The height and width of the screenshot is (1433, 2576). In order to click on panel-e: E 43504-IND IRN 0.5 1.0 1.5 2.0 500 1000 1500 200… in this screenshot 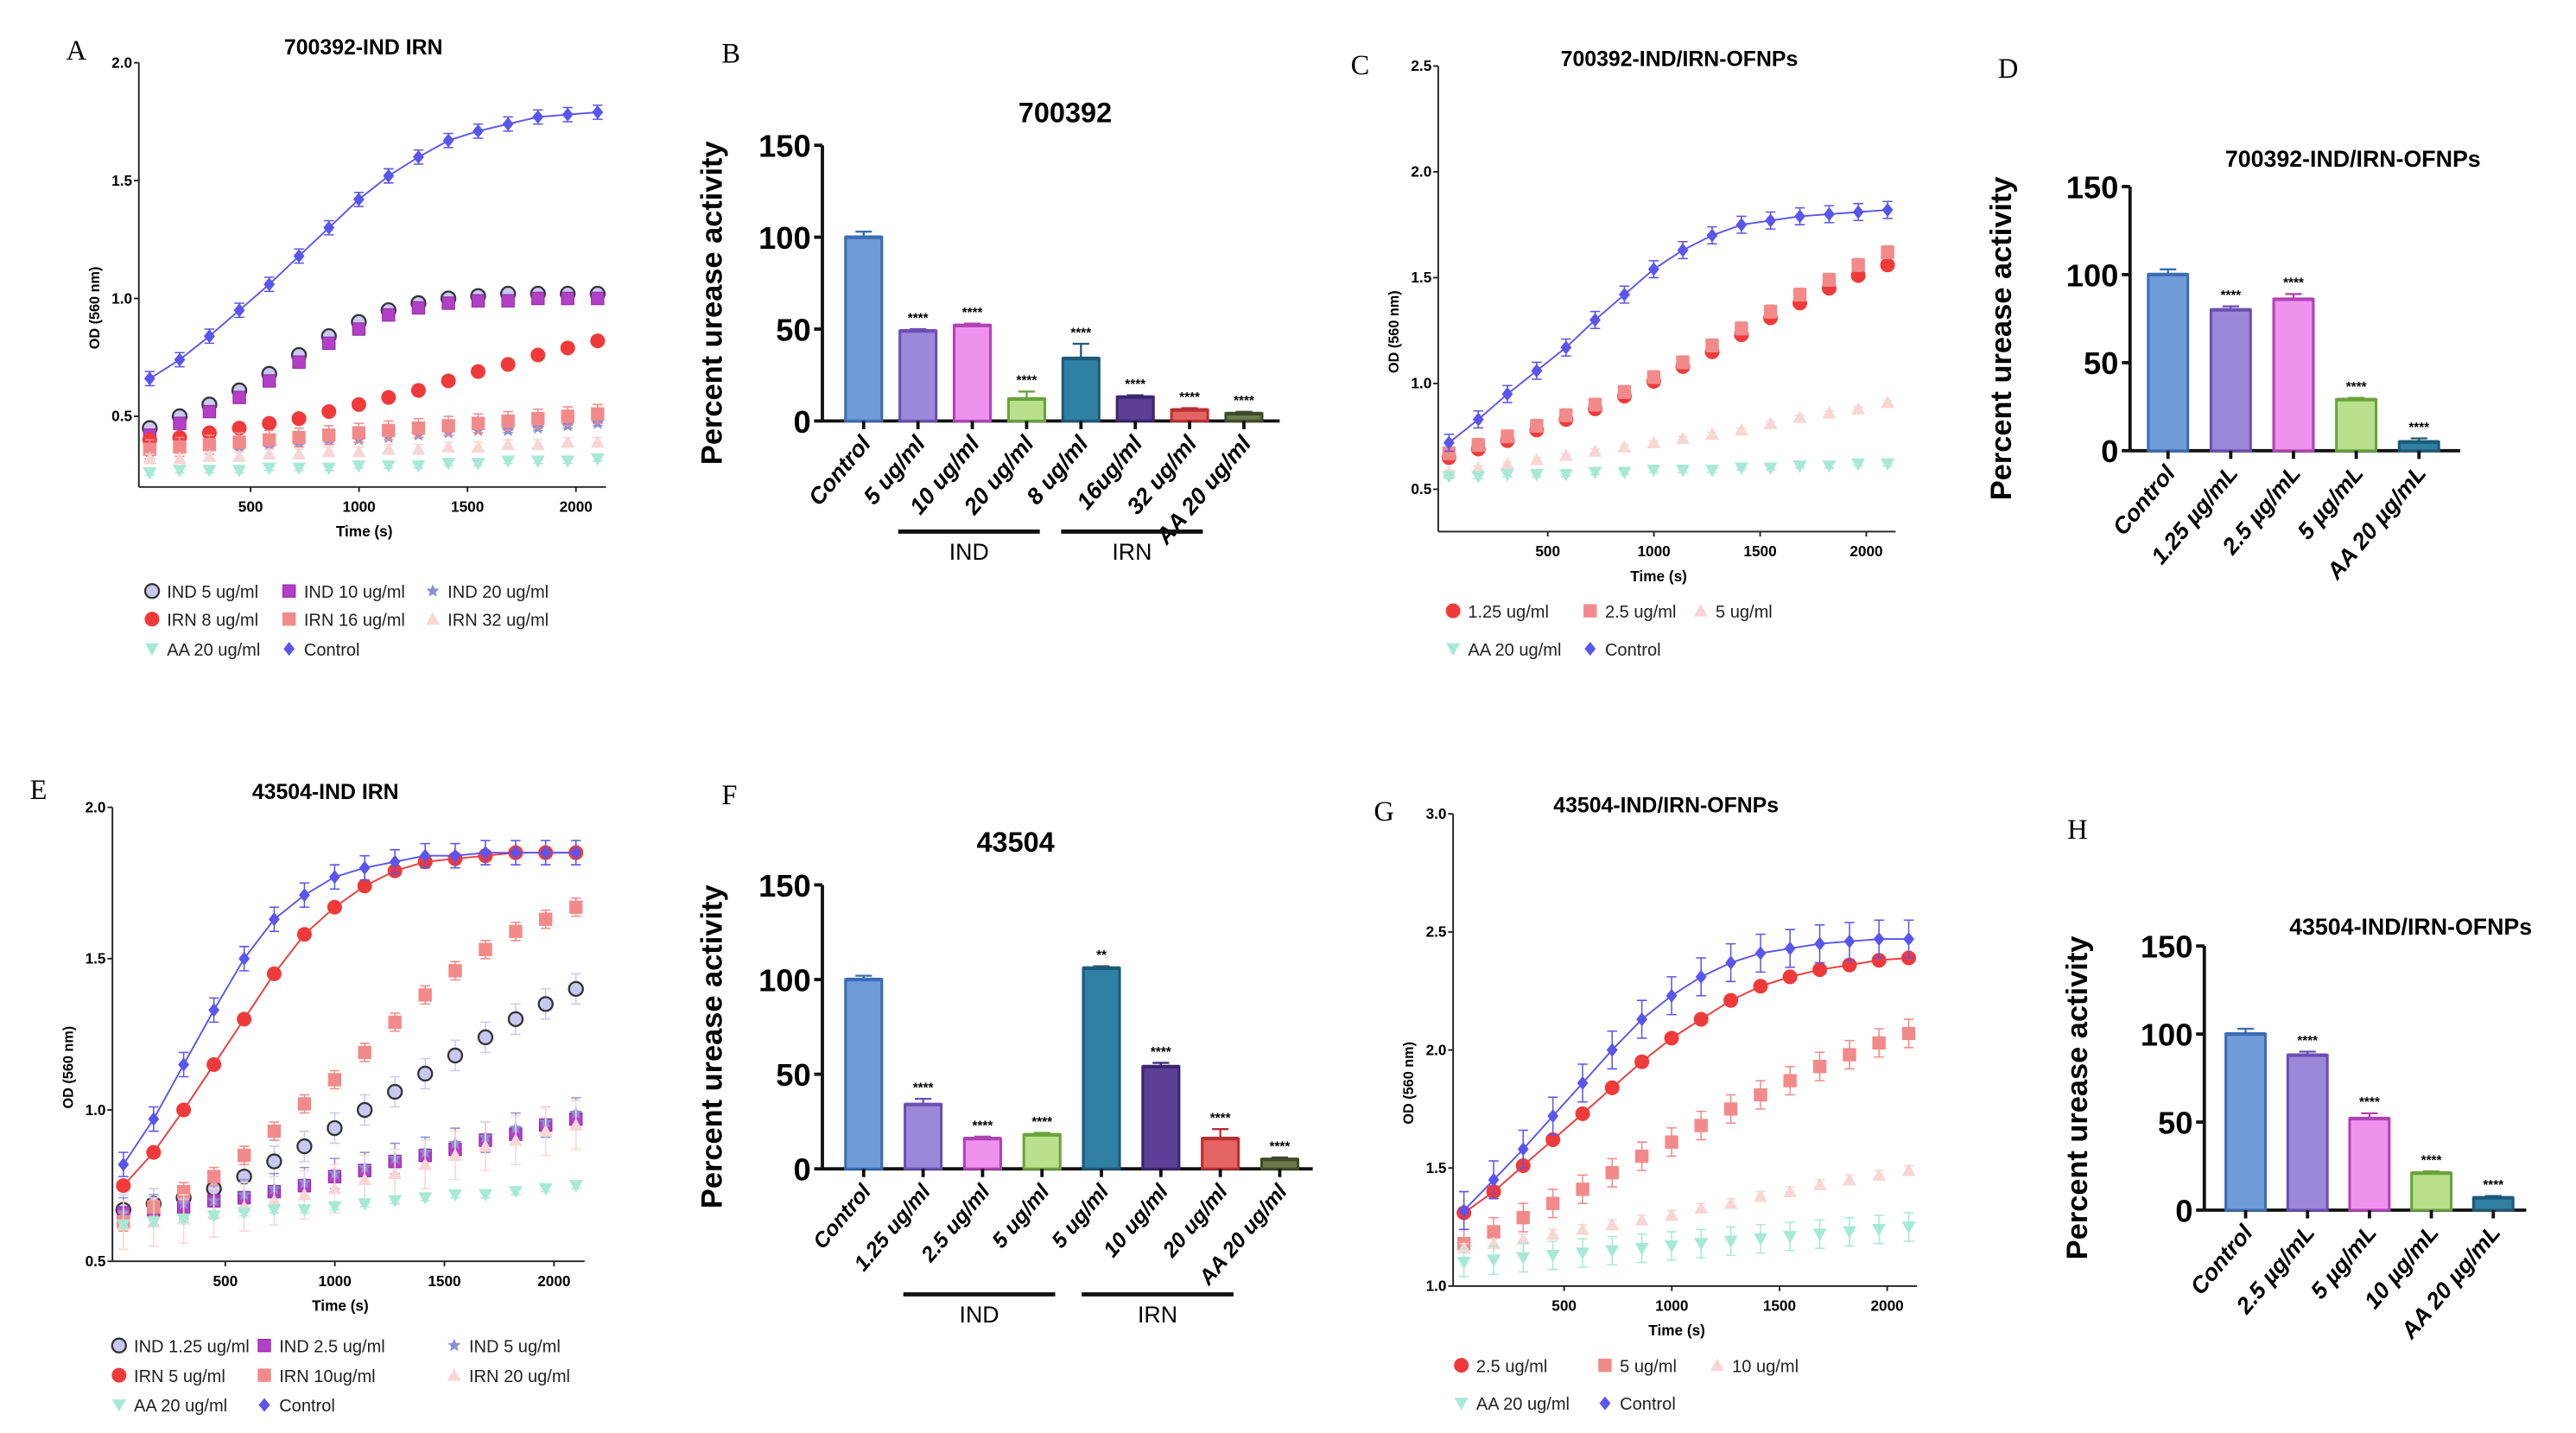, I will do `click(307, 1095)`.